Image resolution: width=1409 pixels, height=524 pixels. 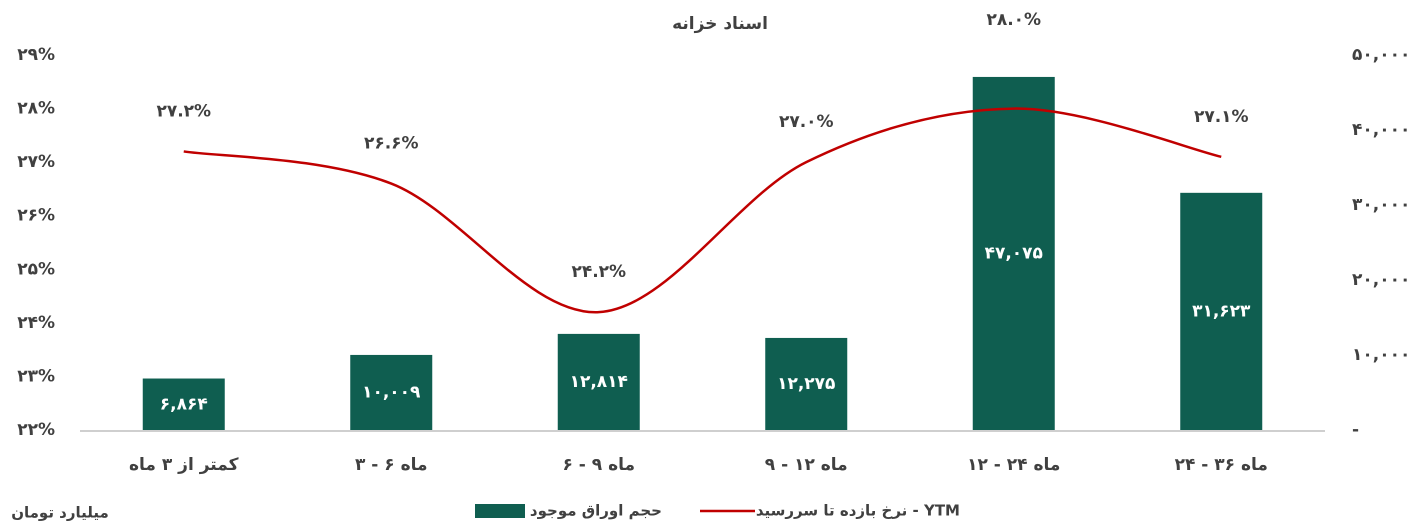 I want to click on x-tick-label: ۶ - ۹ ماه, so click(x=598, y=465).